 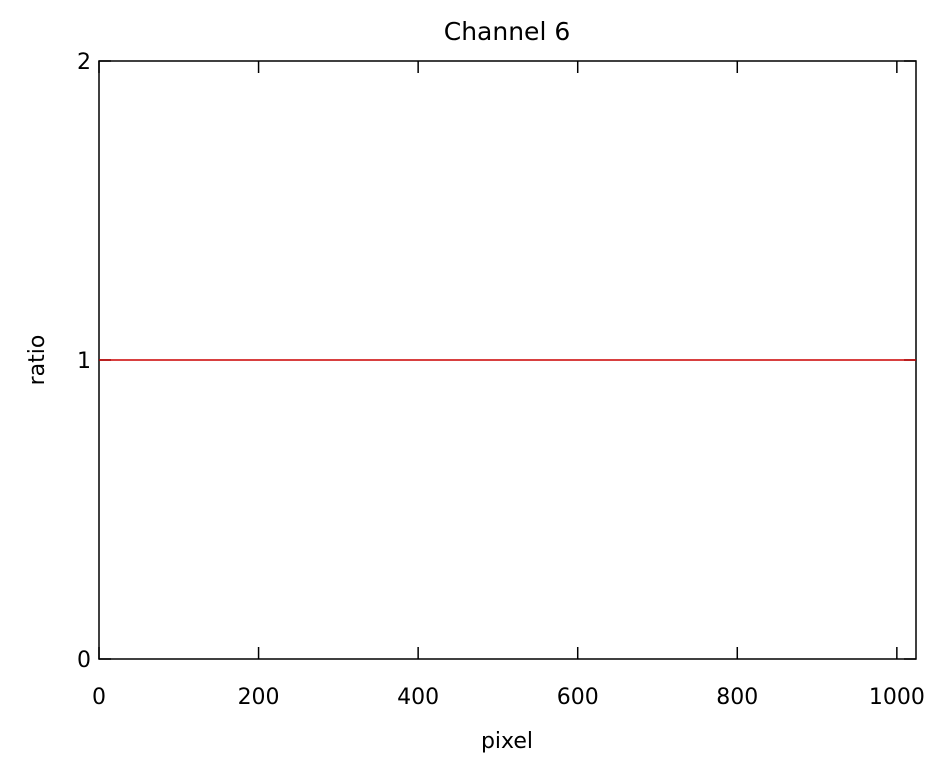 I want to click on y-tick-label: 1, so click(x=84, y=361).